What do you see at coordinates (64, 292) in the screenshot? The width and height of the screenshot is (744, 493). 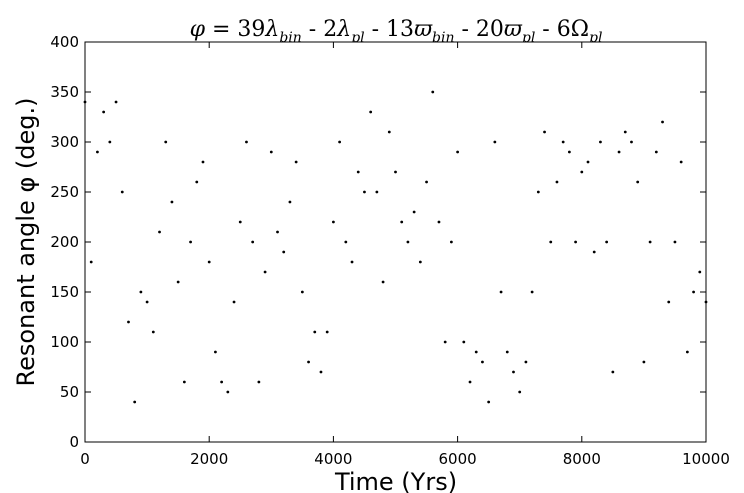 I see `y-tick-label: 150` at bounding box center [64, 292].